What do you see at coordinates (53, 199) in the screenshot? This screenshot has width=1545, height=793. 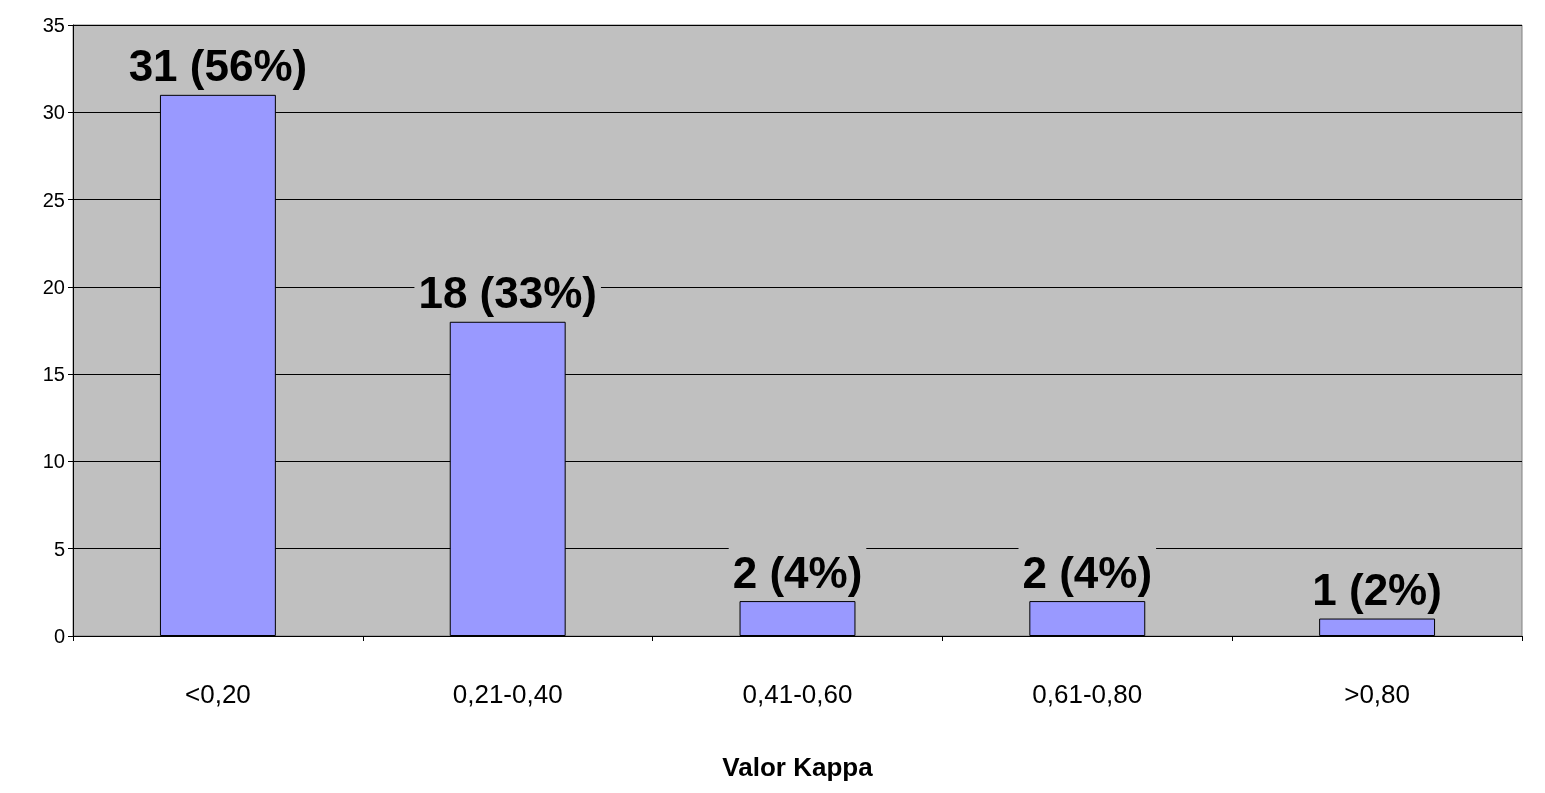 I see `y-tick-label: 25` at bounding box center [53, 199].